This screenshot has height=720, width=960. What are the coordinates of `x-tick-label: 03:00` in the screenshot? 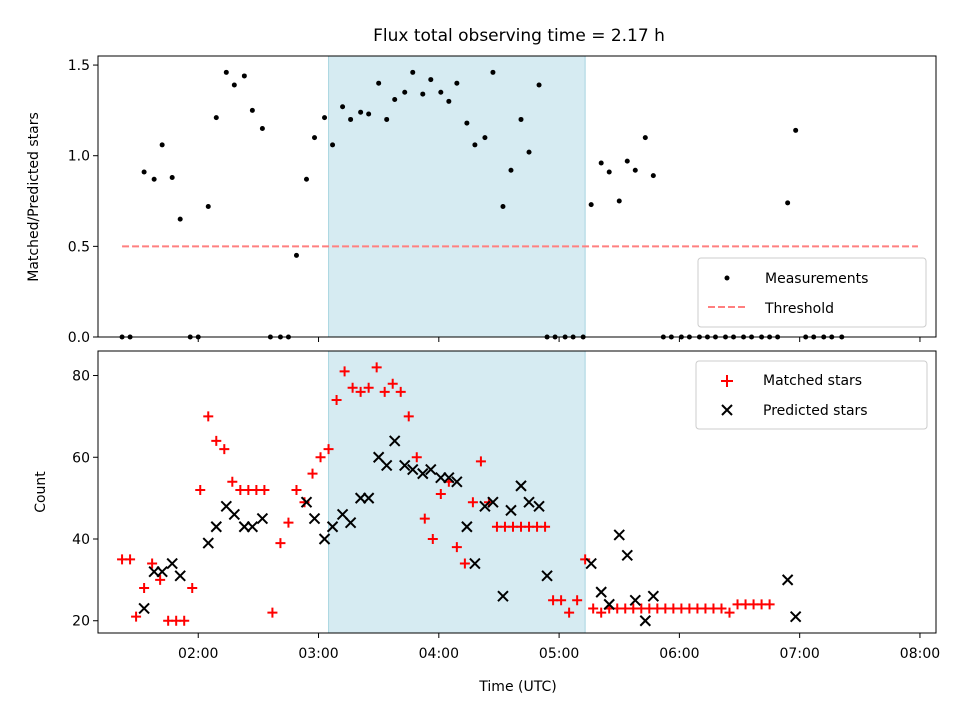 It's located at (318, 654).